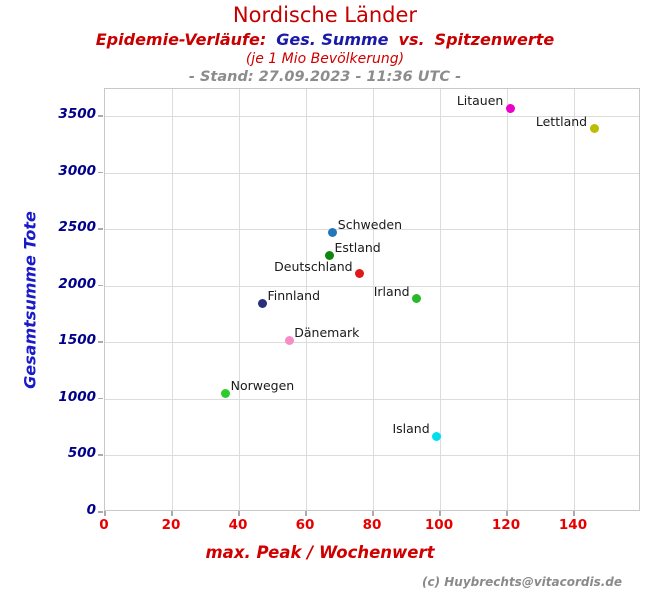 The width and height of the screenshot is (650, 600). I want to click on copyright-credit: (c) Huybrechts@vitacordis.de, so click(521, 582).